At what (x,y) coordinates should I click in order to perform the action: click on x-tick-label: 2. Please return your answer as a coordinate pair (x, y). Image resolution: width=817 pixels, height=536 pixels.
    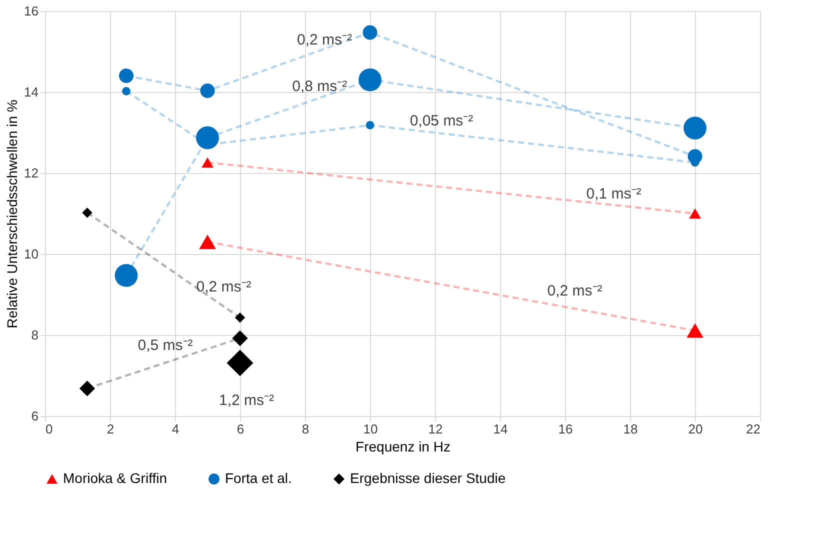
    Looking at the image, I should click on (110, 429).